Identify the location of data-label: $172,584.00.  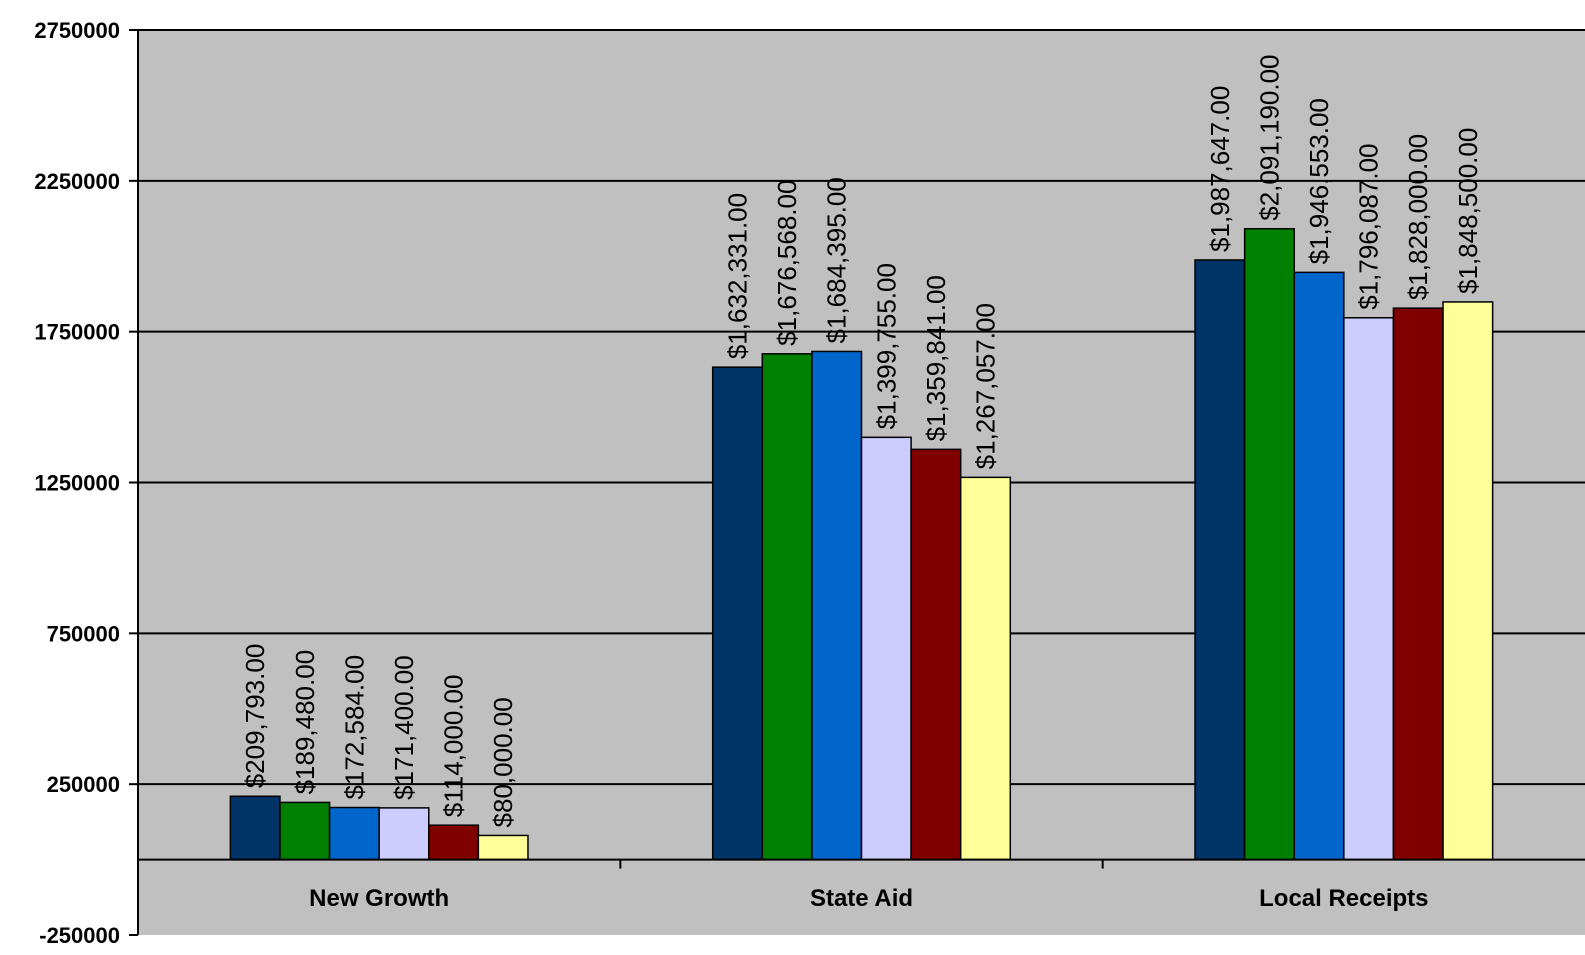
(354, 727).